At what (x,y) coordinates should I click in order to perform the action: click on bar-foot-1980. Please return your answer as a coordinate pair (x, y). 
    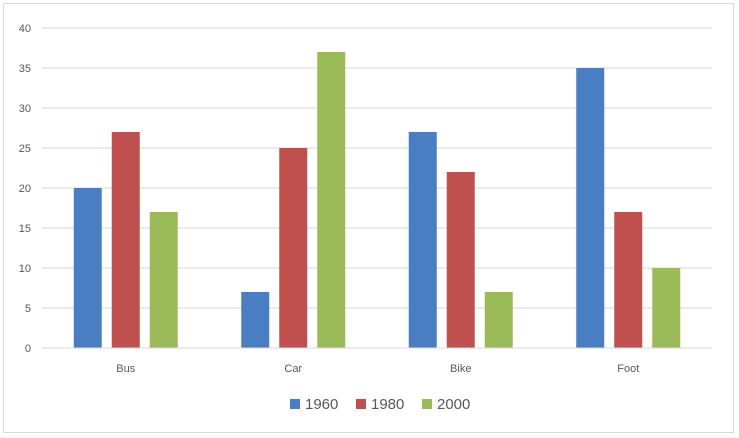
    Looking at the image, I should click on (628, 280).